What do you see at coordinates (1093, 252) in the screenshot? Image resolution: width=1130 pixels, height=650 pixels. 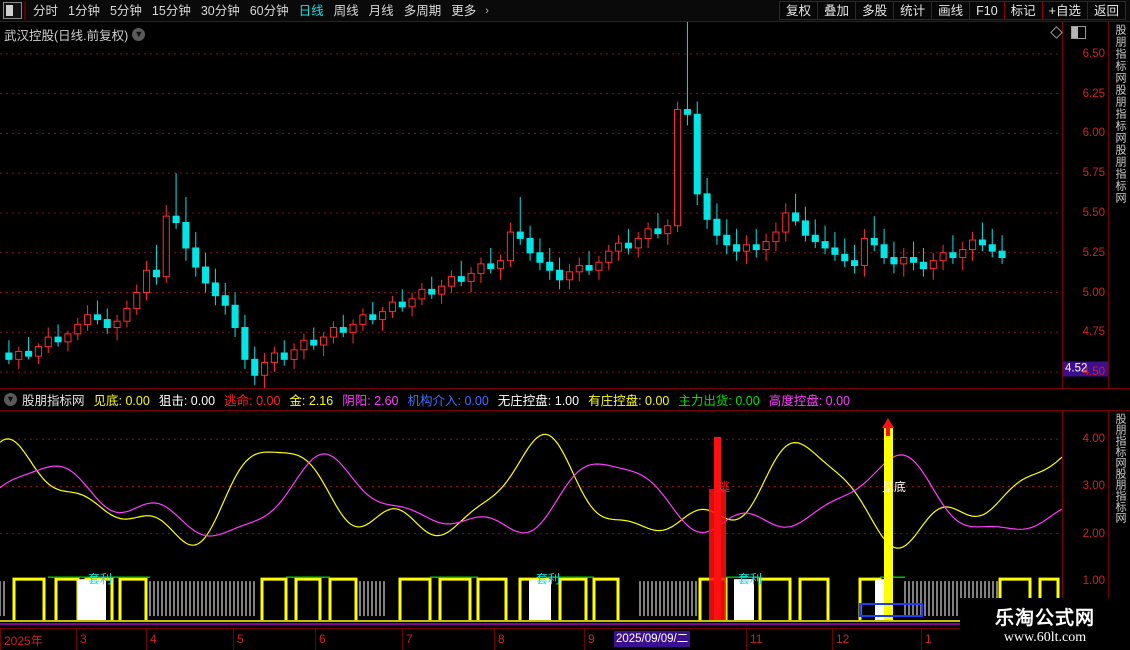 I see `price-axis-label-5: 5.25` at bounding box center [1093, 252].